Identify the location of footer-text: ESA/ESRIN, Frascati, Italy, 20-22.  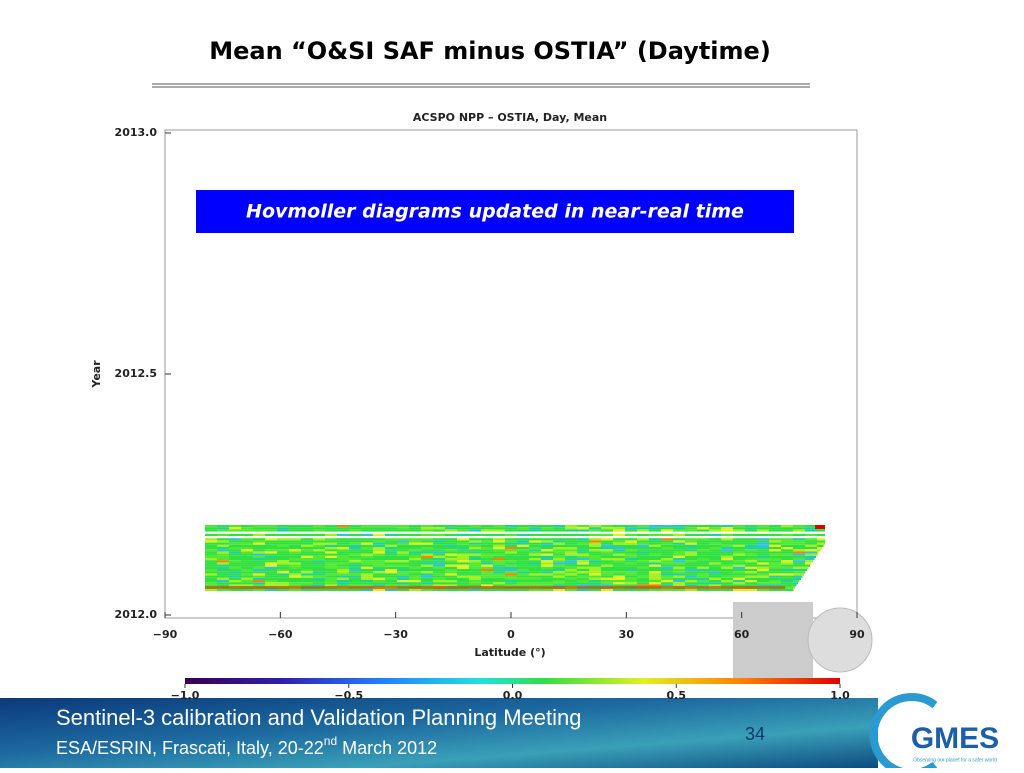
(190, 748).